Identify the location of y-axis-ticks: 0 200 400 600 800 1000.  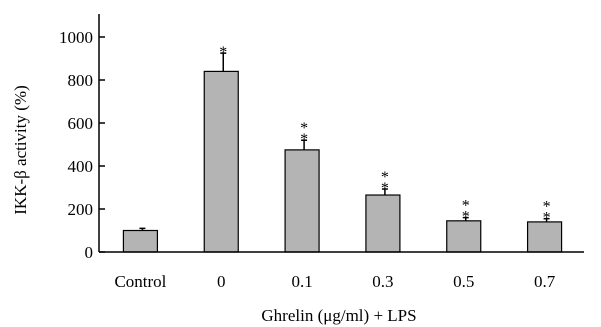
(82, 145).